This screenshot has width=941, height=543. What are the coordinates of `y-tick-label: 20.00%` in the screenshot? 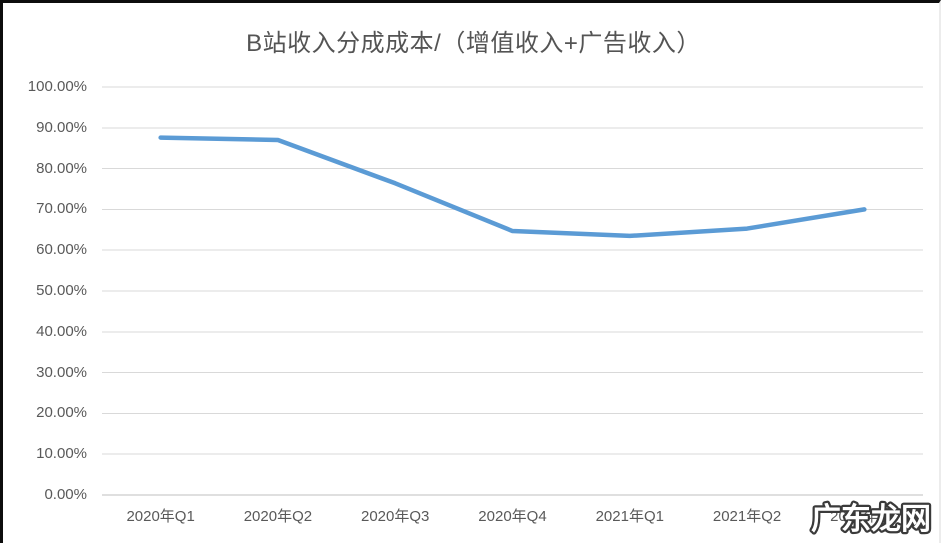 It's located at (61, 413).